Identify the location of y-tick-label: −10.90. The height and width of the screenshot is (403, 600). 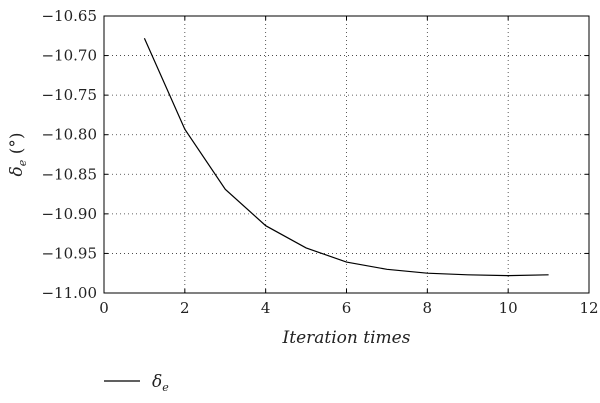
(69, 214).